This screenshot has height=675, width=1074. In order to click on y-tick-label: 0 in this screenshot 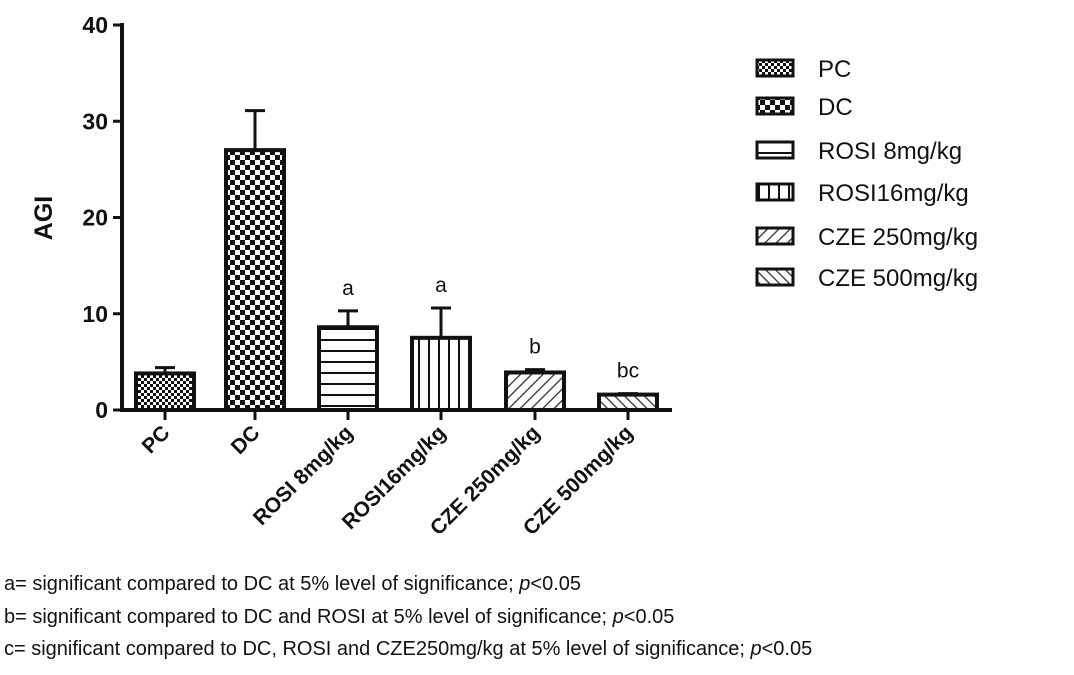, I will do `click(101, 410)`.